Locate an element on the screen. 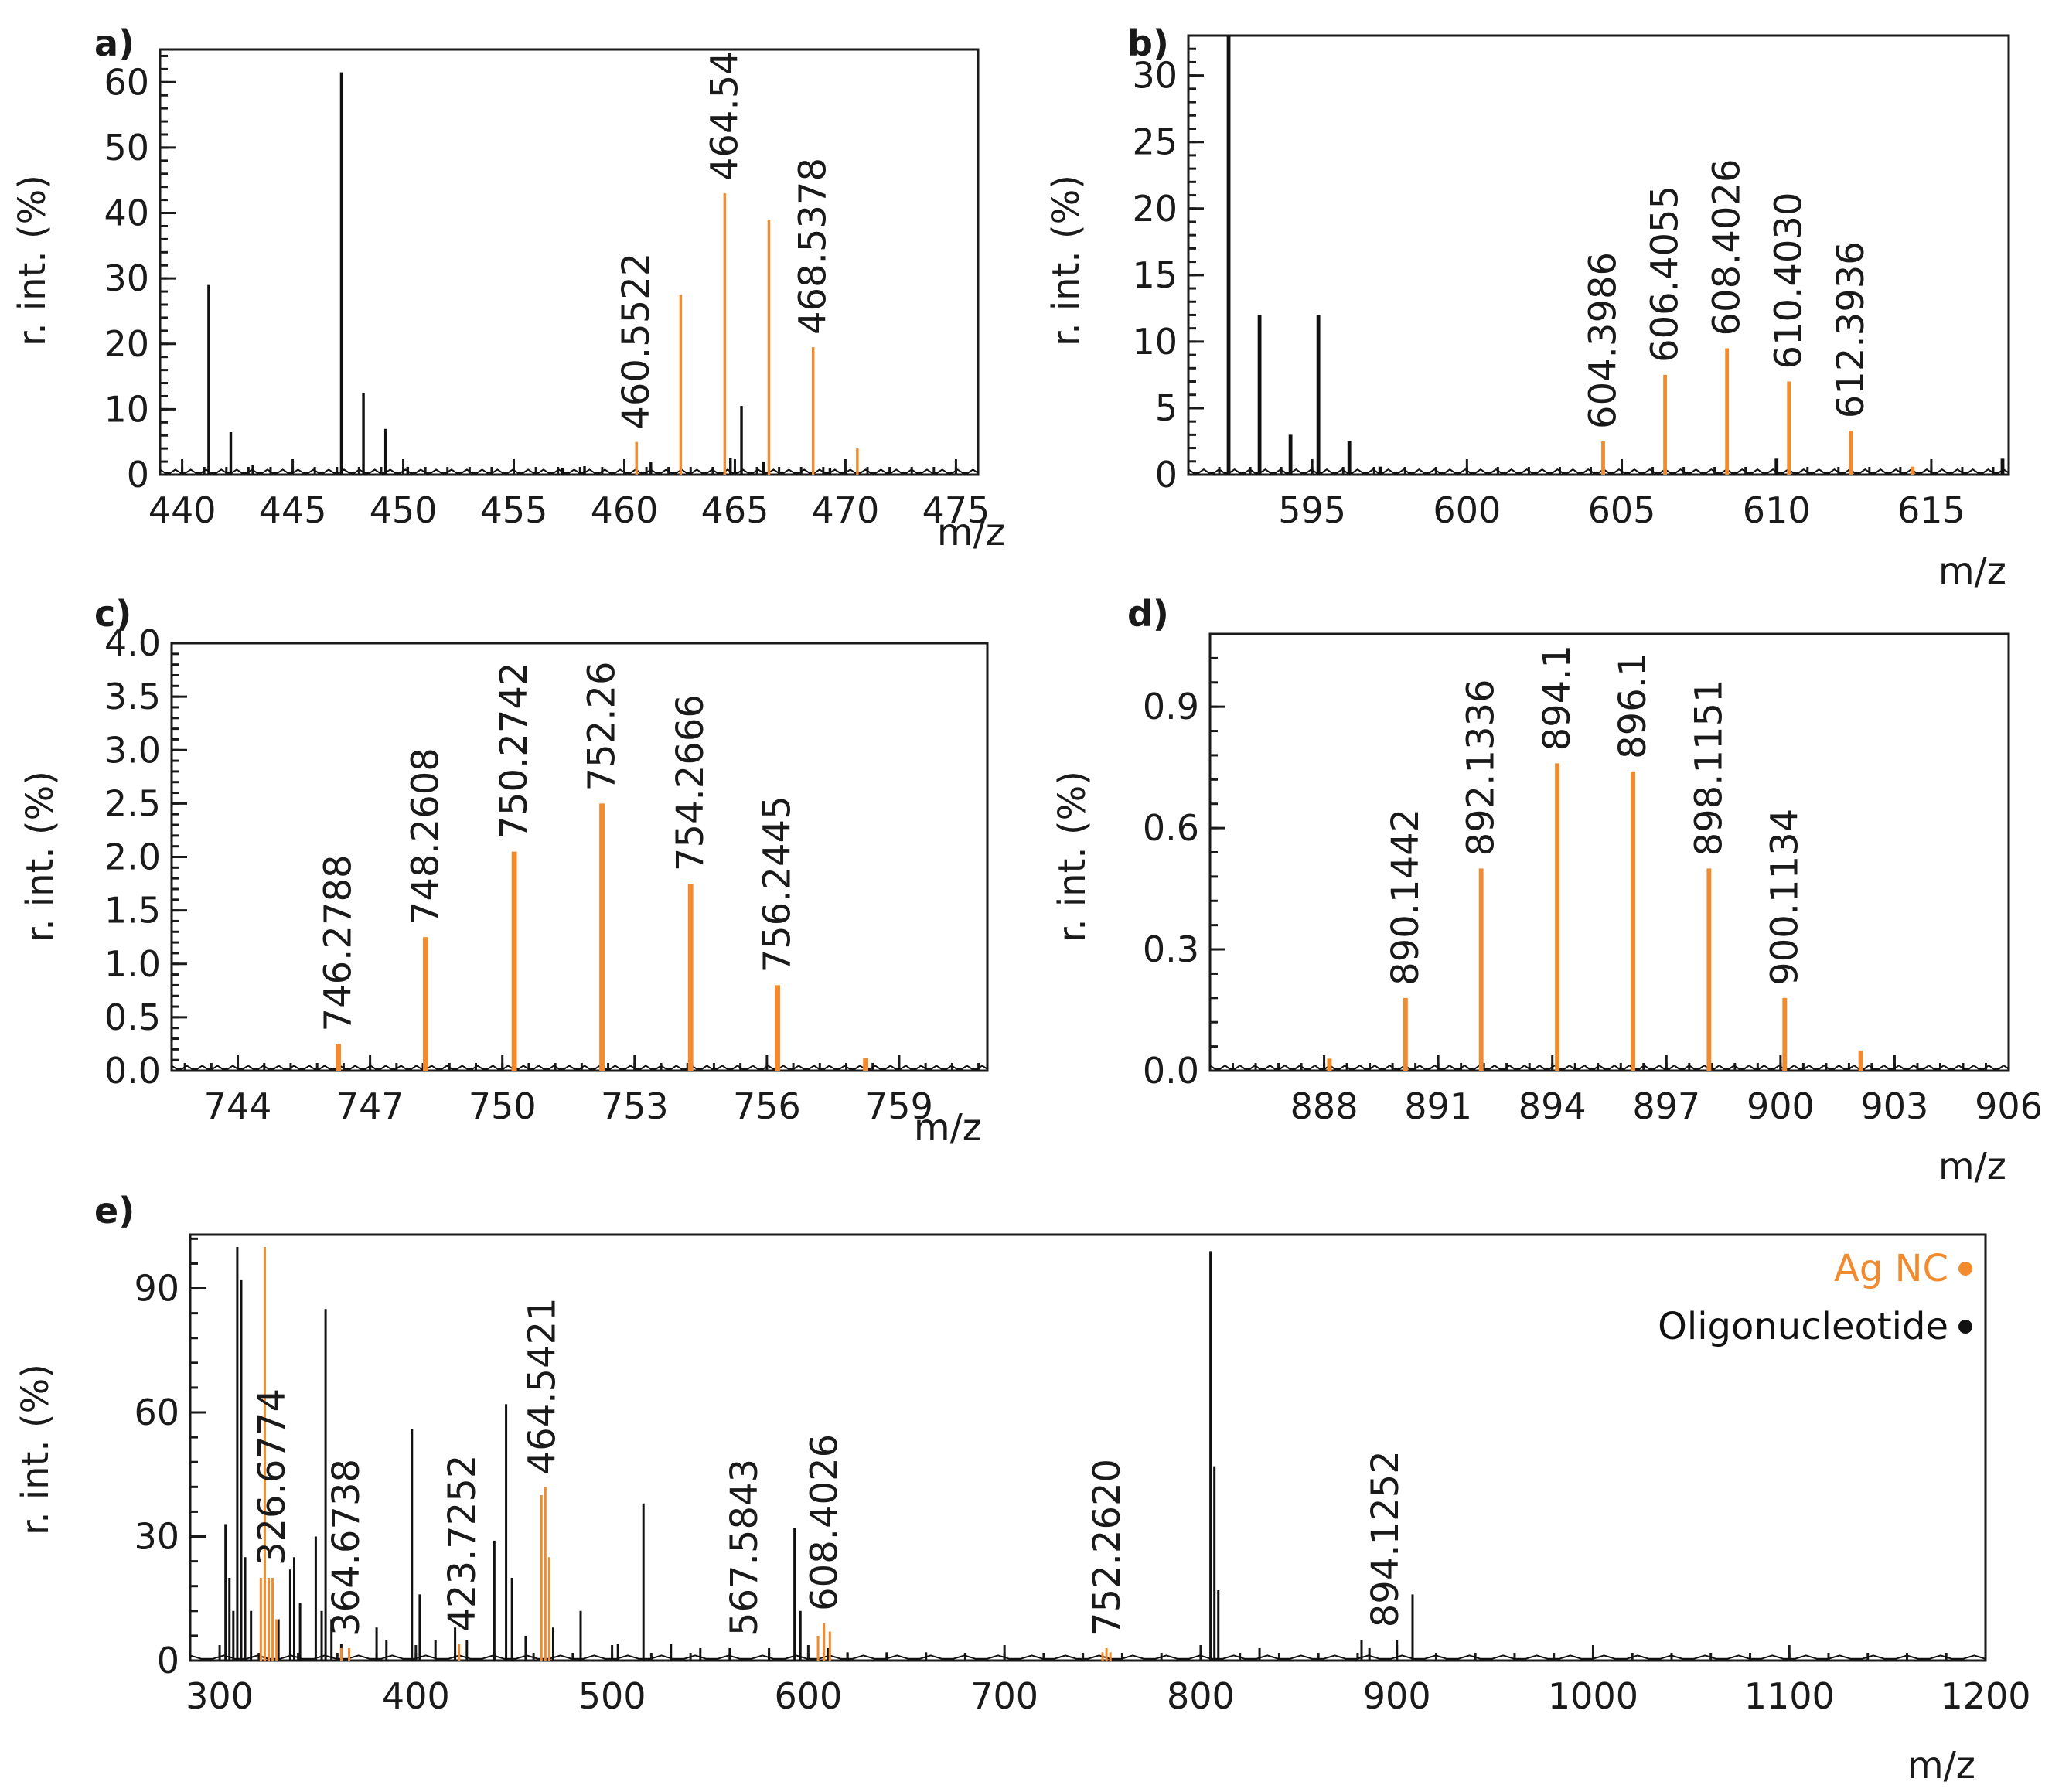  x-tick-label: 465 is located at coordinates (735, 510).